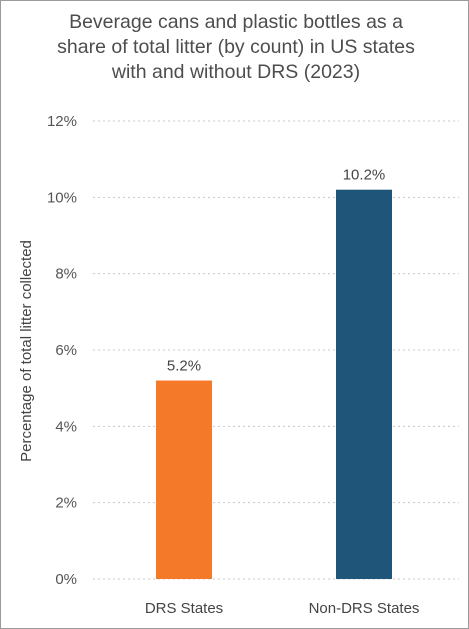 Image resolution: width=469 pixels, height=629 pixels. I want to click on chart-title-line-1: Beverage cans and plastic bottles as a, so click(236, 22).